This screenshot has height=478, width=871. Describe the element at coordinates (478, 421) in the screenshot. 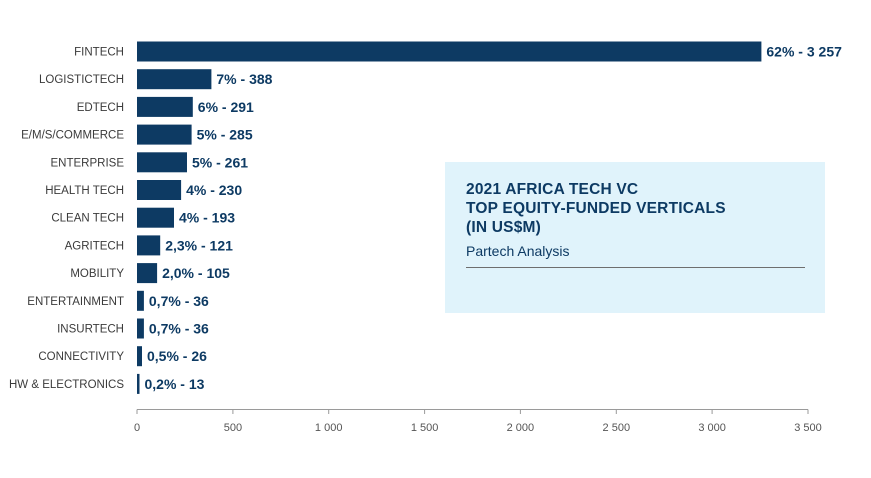

I see `x-axis: 0 500 1 000 1 500 2 000 2 500 3 000 3 500` at that location.